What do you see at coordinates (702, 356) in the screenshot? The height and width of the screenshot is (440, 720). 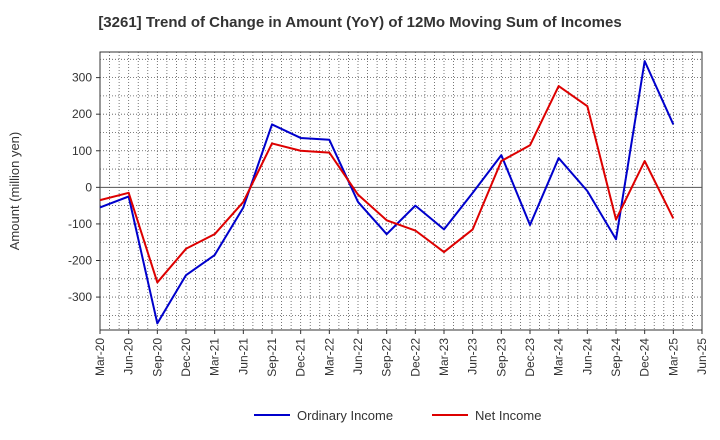 I see `x-tick-label: Jun-25` at bounding box center [702, 356].